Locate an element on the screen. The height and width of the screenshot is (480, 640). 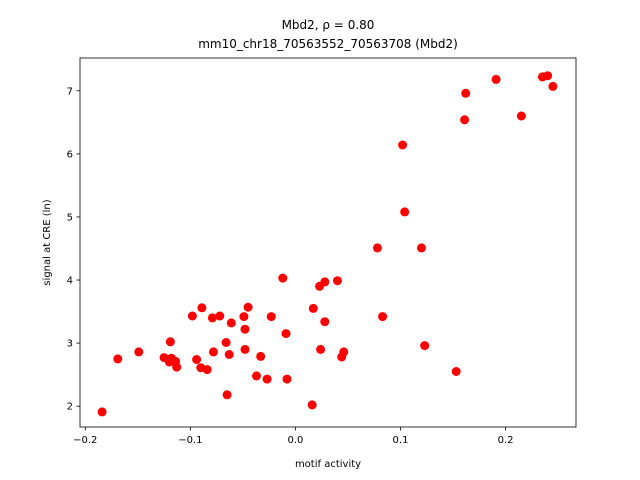
chart-title-line2: mm10_chr18_70563552_70563708 (Mbd2) is located at coordinates (328, 44).